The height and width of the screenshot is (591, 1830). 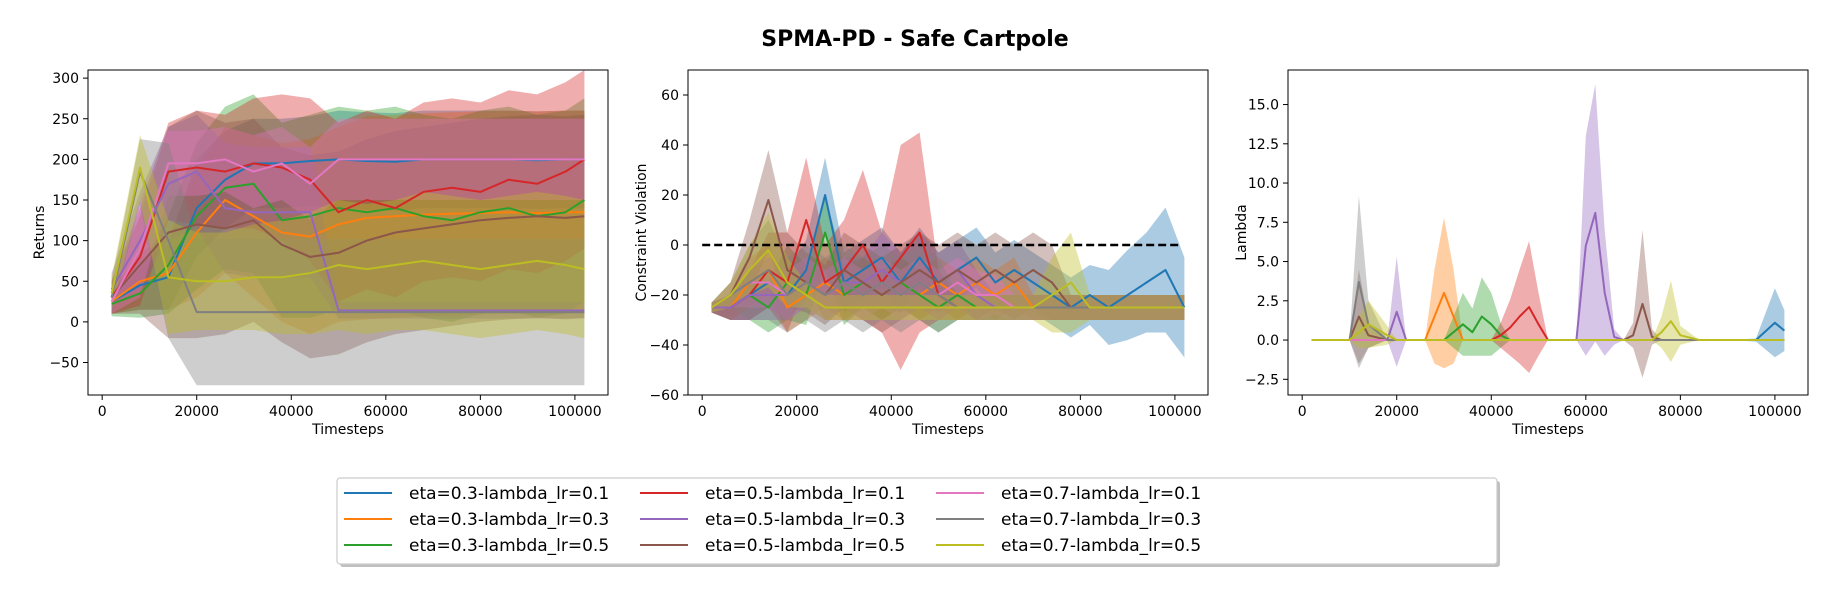 What do you see at coordinates (65, 120) in the screenshot?
I see `y-tick-label: 250` at bounding box center [65, 120].